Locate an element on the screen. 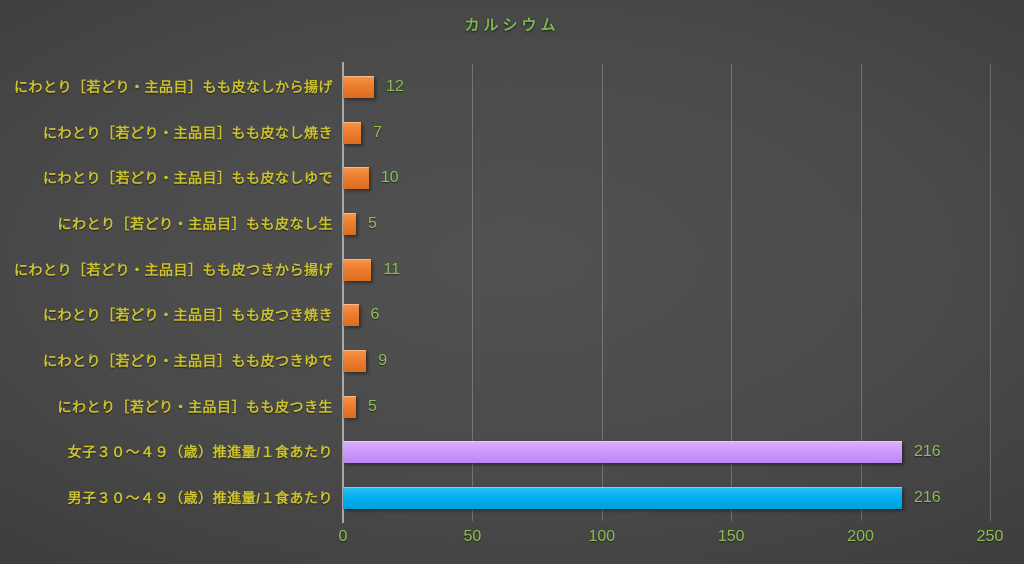 The height and width of the screenshot is (564, 1024). category-label: にわとり［若どり・主品目］もも皮つき焼き is located at coordinates (188, 315).